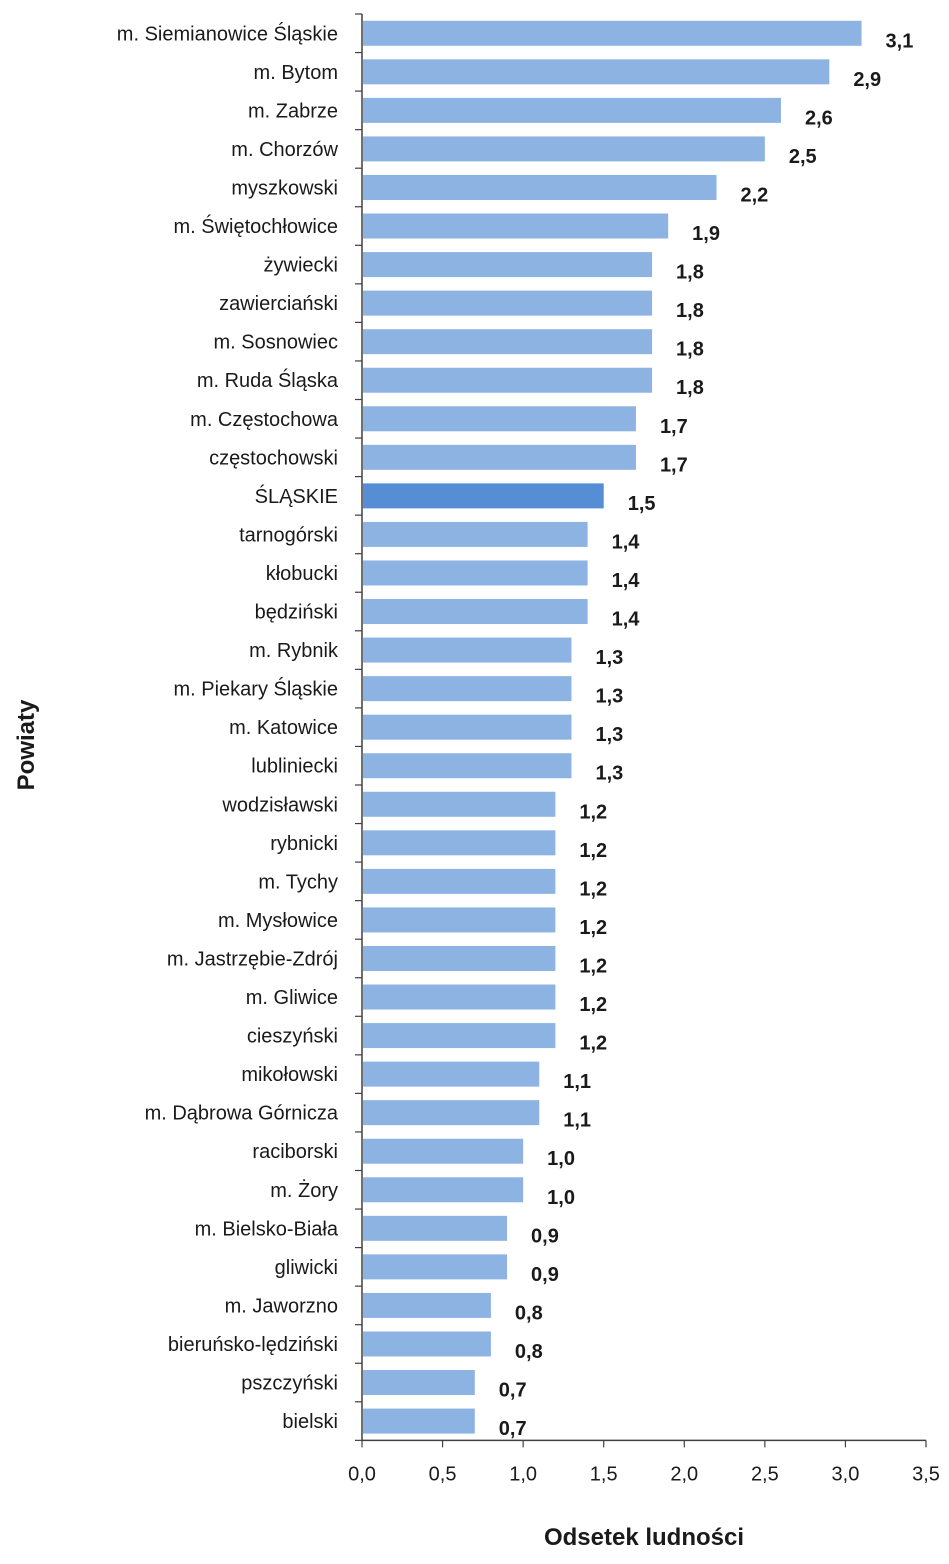 Image resolution: width=949 pixels, height=1564 pixels. Describe the element at coordinates (294, 767) in the screenshot. I see `category-label: lubliniecki` at that location.